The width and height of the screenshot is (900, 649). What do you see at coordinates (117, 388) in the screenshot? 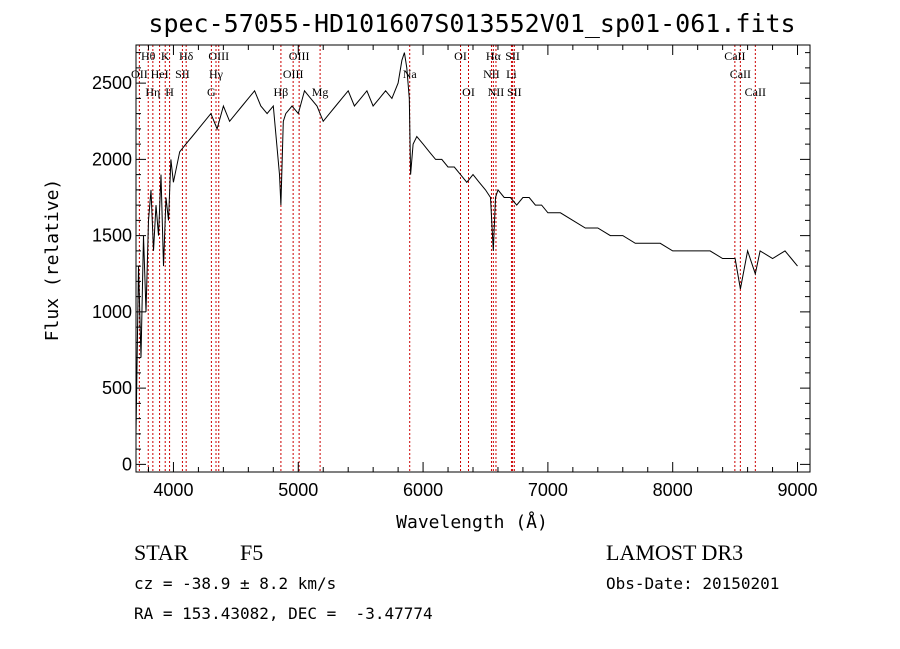
I see `y-tick-label-1: 500` at bounding box center [117, 388].